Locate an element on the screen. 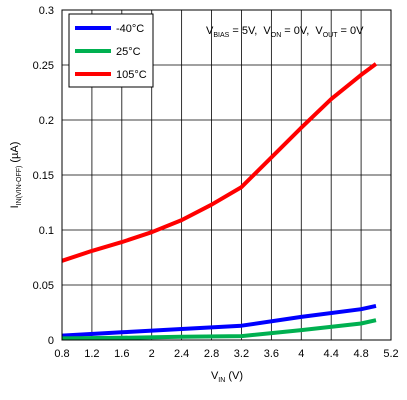  x-tick-label: 2.4 is located at coordinates (181, 354).